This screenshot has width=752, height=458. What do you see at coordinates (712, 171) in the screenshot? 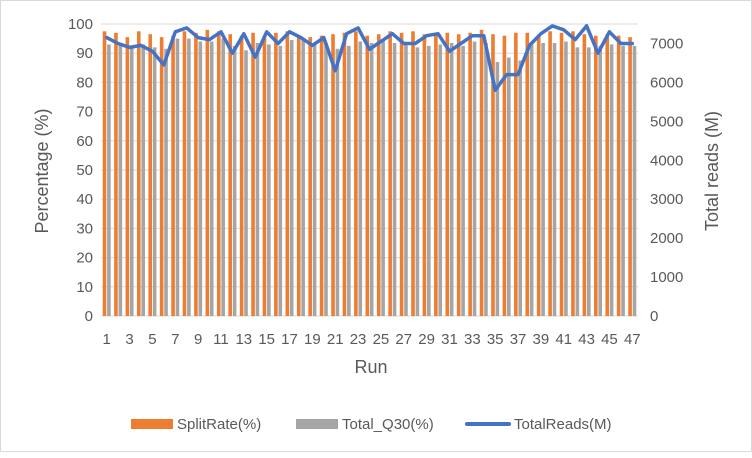
I see `y-axis-right-title: Total reads (M)` at bounding box center [712, 171].